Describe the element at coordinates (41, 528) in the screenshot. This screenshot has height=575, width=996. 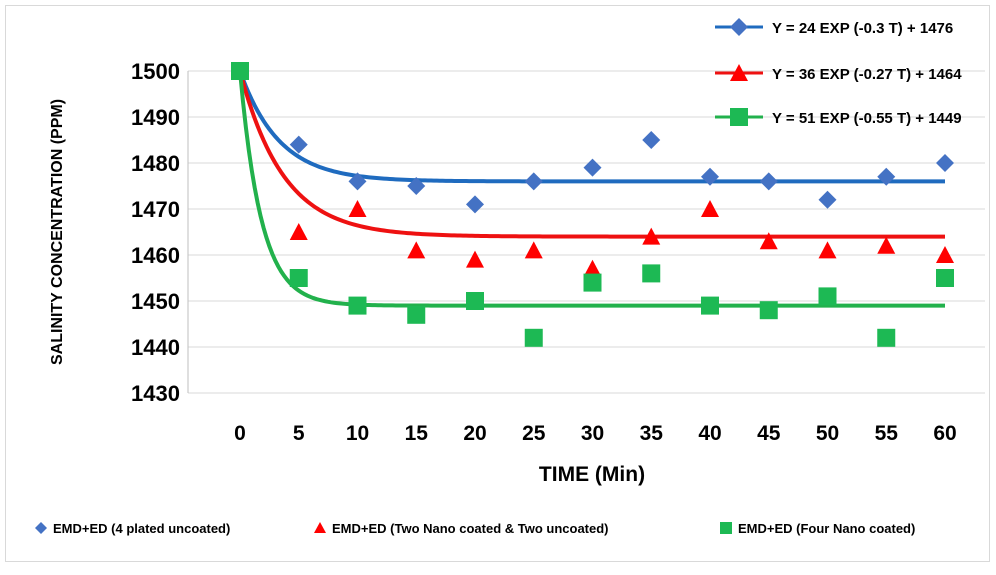
I see `legend-1-marker` at that location.